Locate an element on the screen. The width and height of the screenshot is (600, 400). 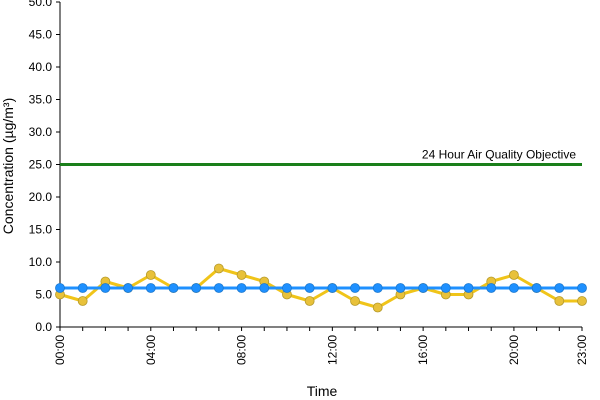
x-axis-title: Time is located at coordinates (322, 391).